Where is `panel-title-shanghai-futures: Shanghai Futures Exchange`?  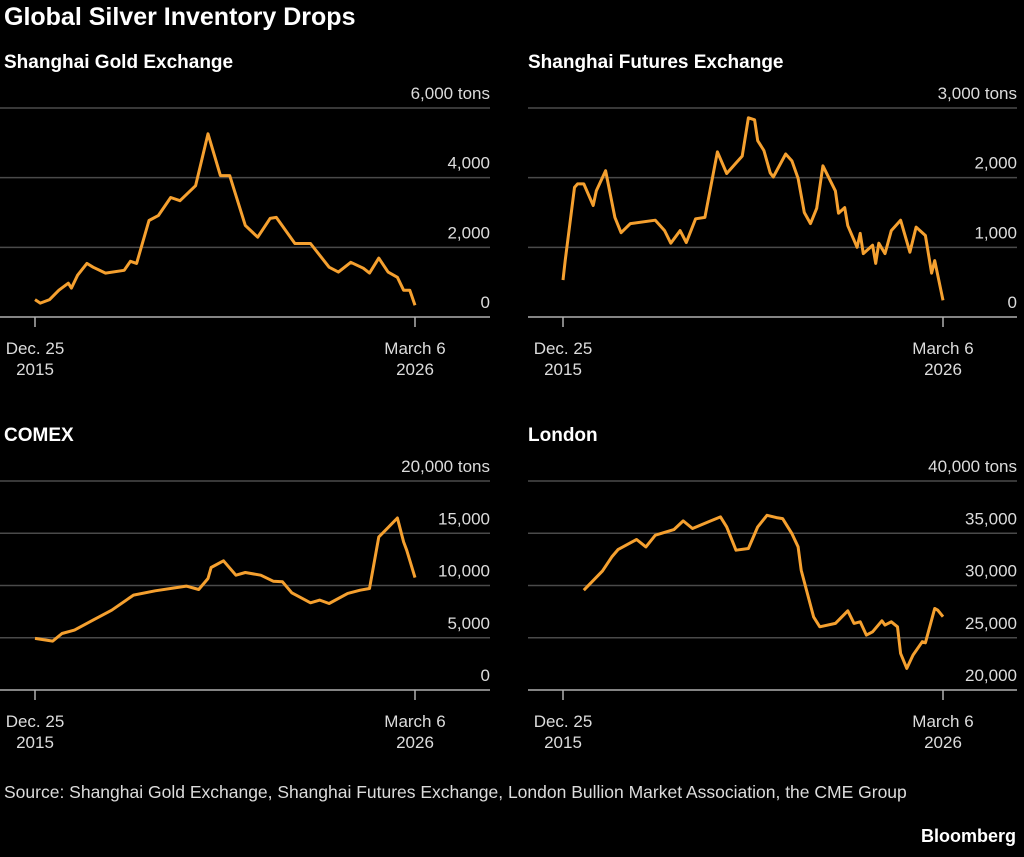
panel-title-shanghai-futures: Shanghai Futures Exchange is located at coordinates (656, 62).